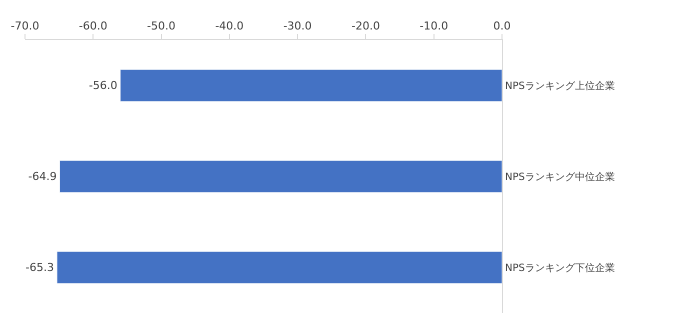 This screenshot has width=682, height=333. I want to click on data-label: -56.0, so click(103, 85).